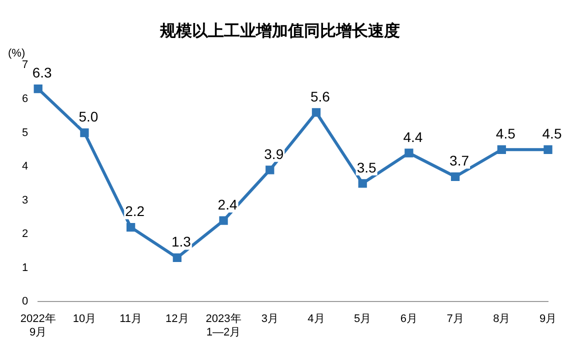  I want to click on y-tick-label: 5, so click(25, 132).